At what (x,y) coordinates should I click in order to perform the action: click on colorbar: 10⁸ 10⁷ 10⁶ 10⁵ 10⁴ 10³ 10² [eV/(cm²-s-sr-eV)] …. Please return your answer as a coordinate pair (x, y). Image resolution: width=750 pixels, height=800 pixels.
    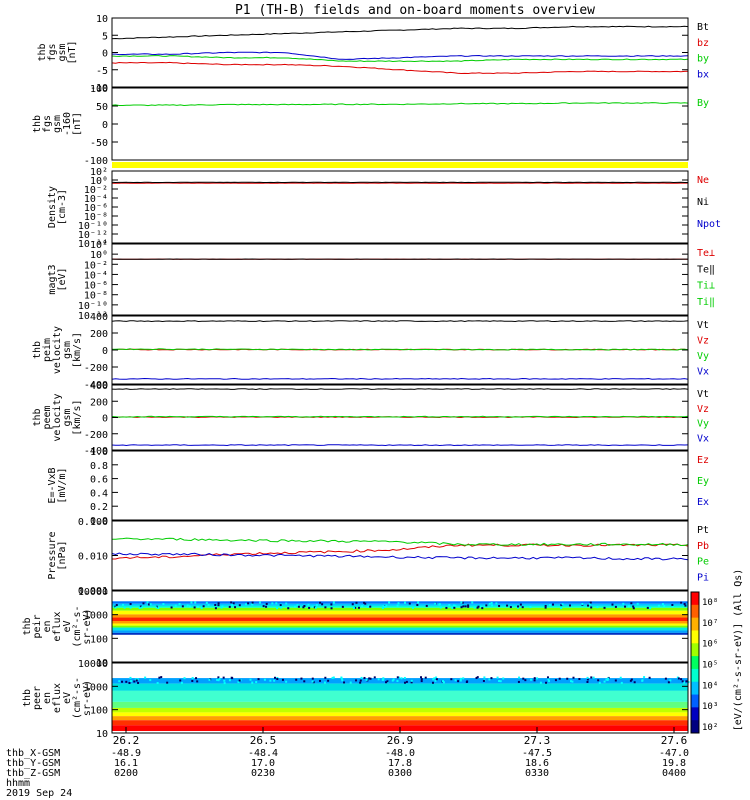
    Looking at the image, I should click on (717, 651).